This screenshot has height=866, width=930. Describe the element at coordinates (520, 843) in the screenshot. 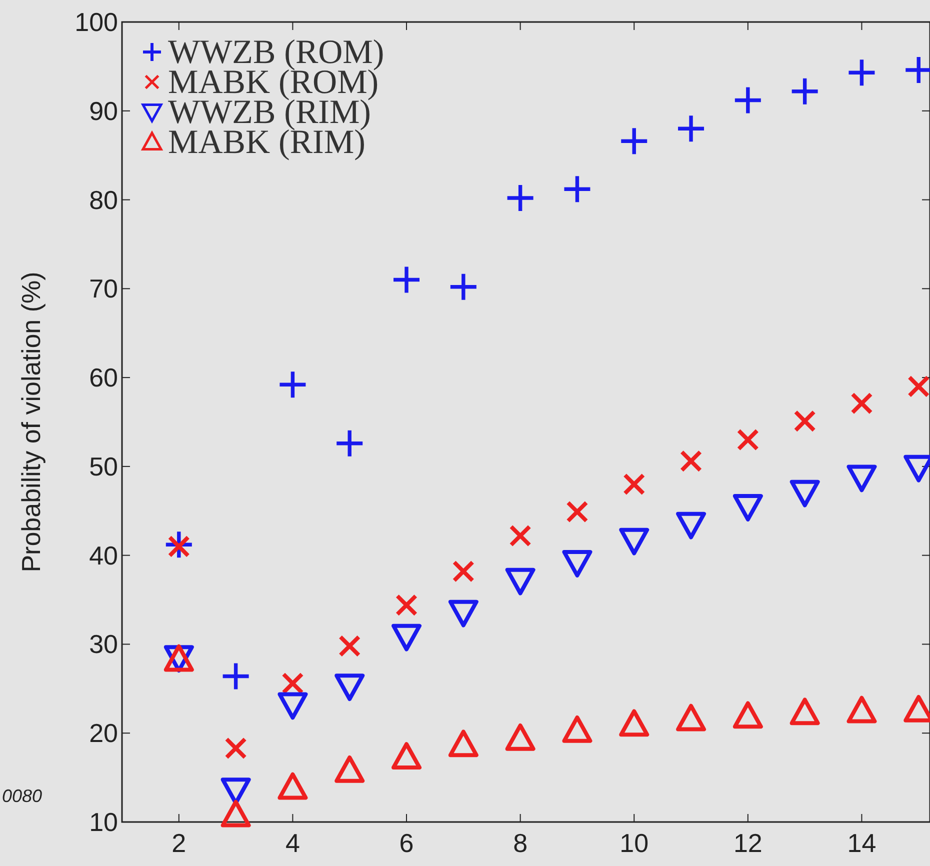

I see `x-tick-label: 8` at that location.